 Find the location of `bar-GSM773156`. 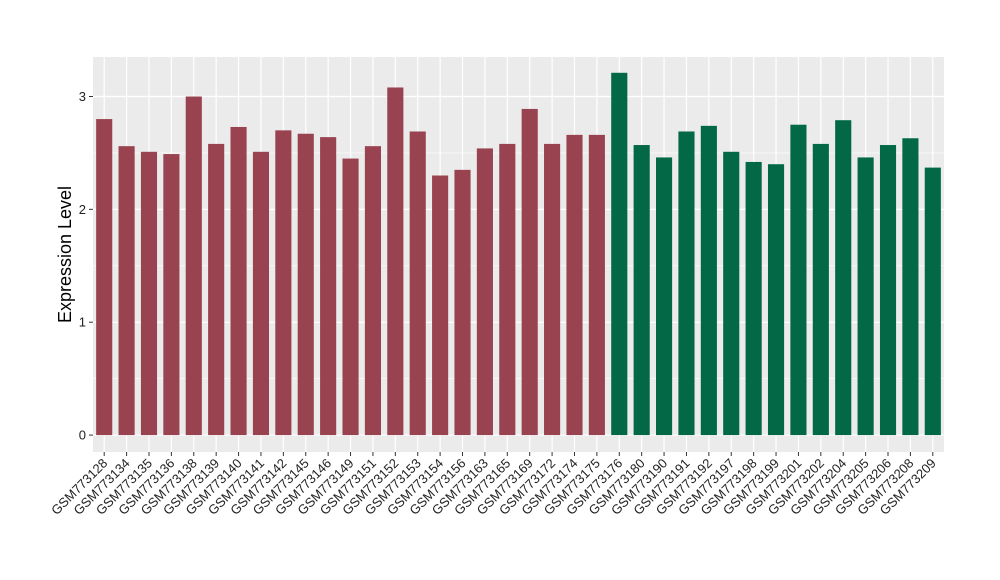

bar-GSM773156 is located at coordinates (462, 302).